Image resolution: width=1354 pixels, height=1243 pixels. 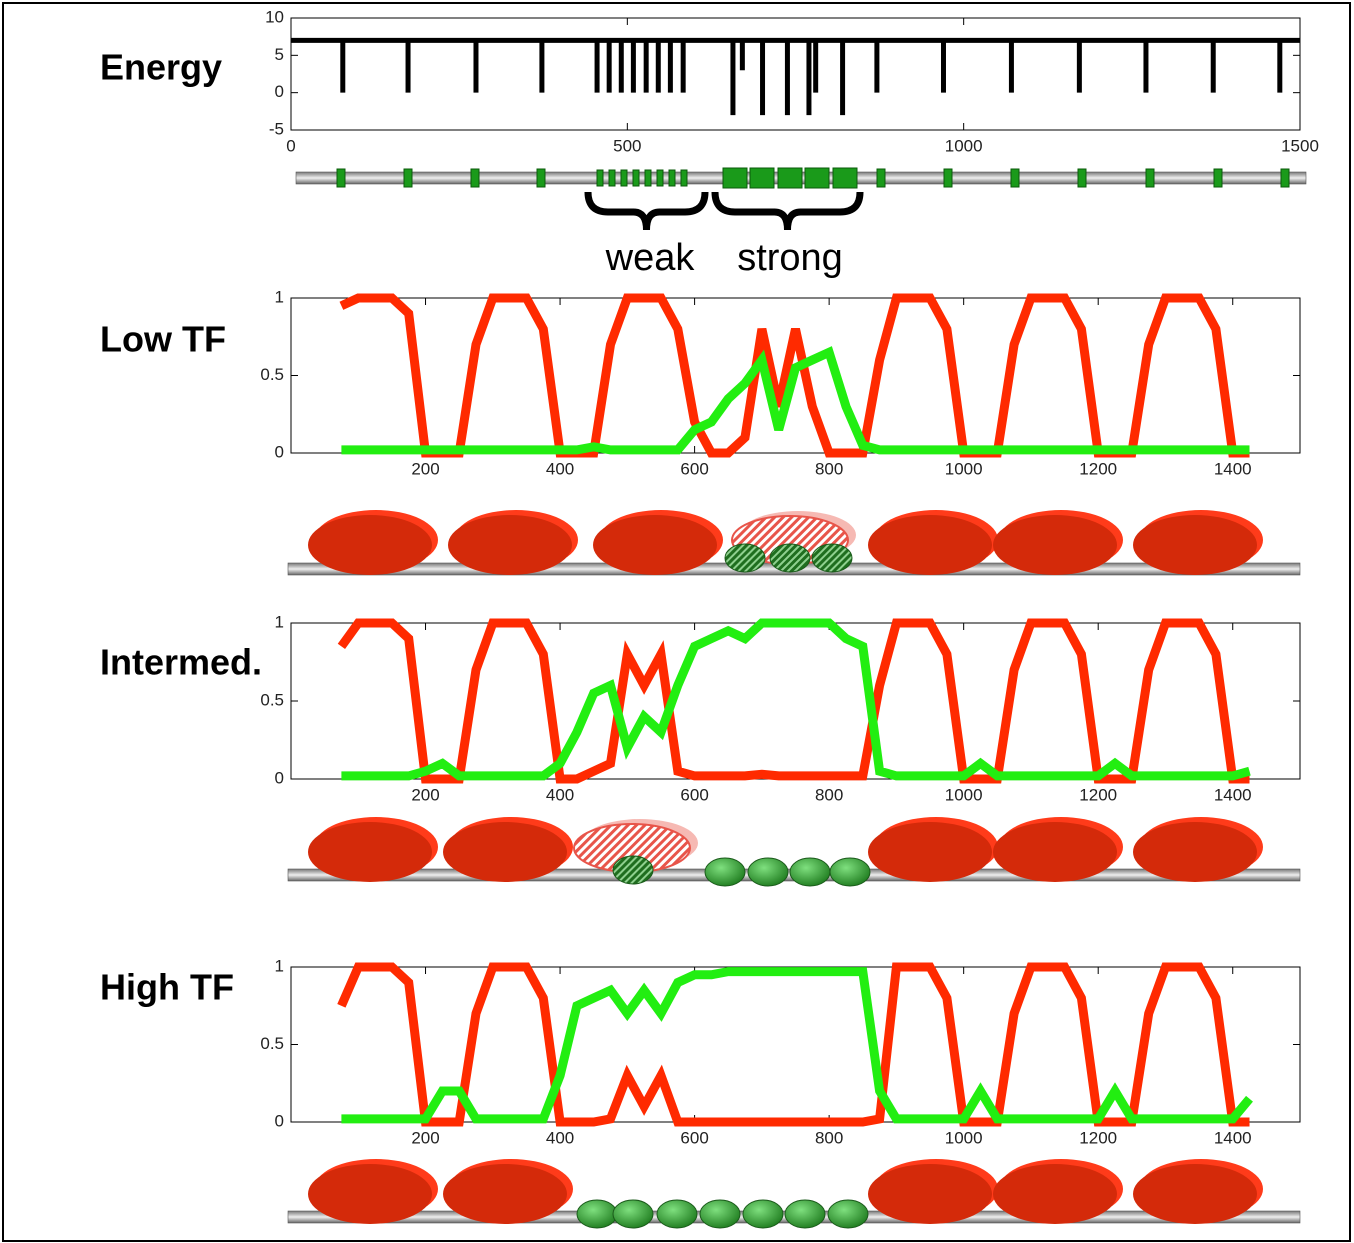 I want to click on x-tick-label: 0, so click(x=290, y=145).